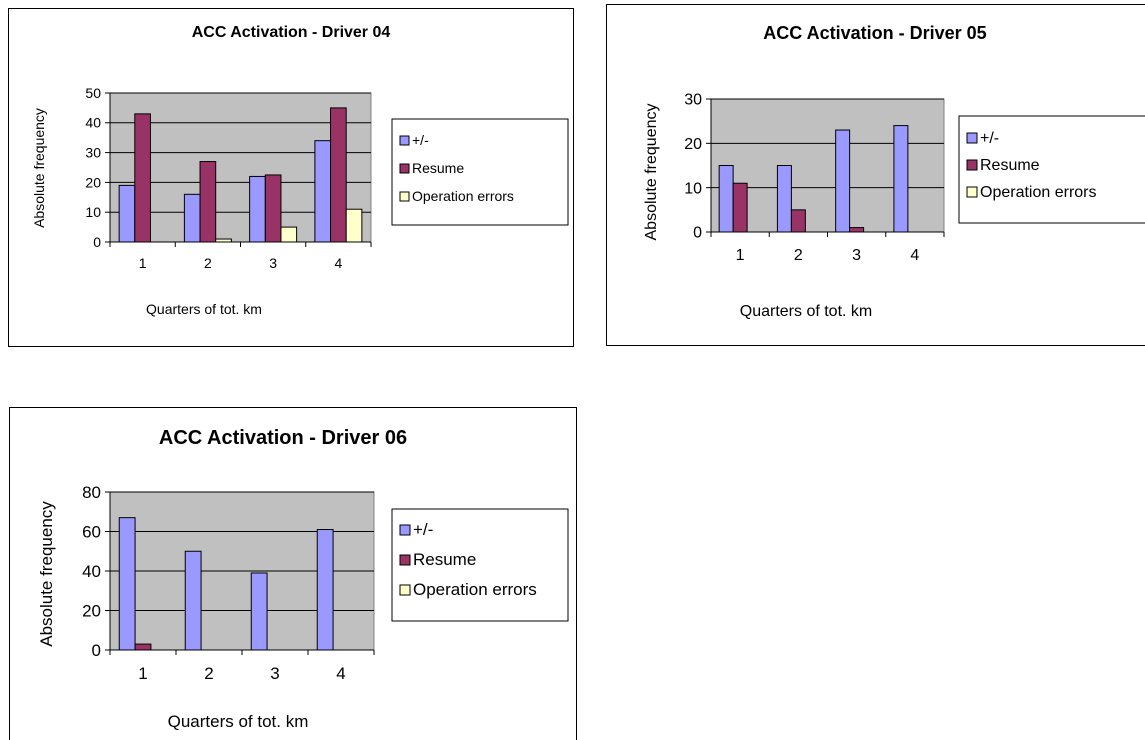 The image size is (1145, 740). What do you see at coordinates (283, 438) in the screenshot?
I see `chart-title: ACC Activation - Driver 06` at bounding box center [283, 438].